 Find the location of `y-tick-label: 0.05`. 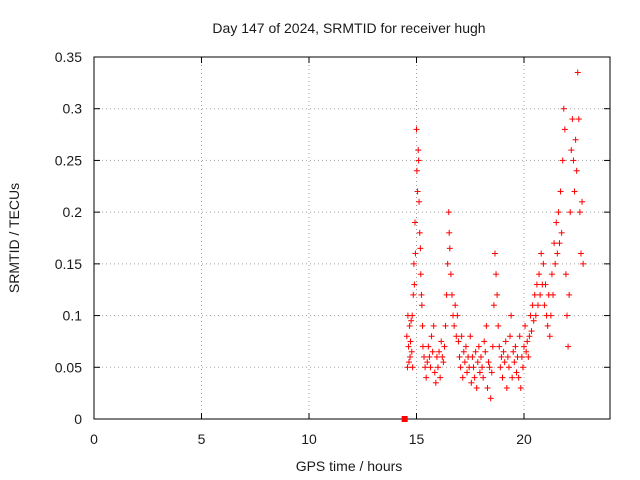

y-tick-label: 0.05 is located at coordinates (68, 367).